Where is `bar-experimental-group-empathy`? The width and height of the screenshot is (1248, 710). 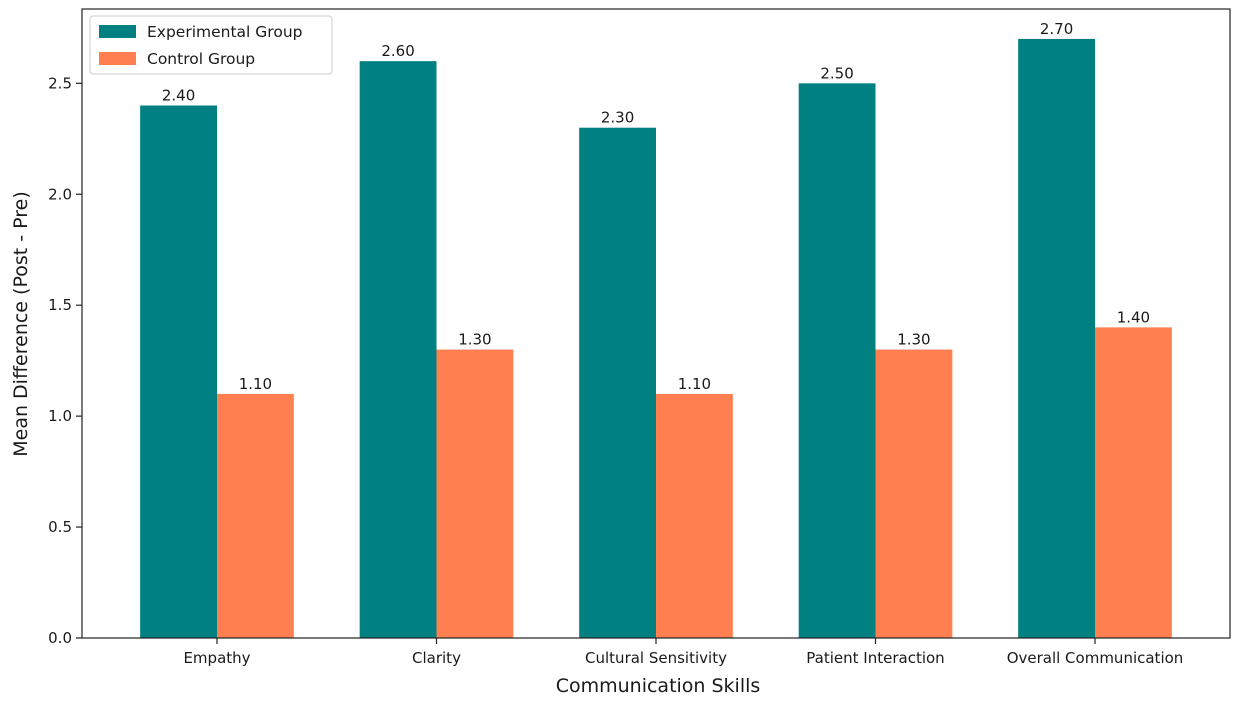 bar-experimental-group-empathy is located at coordinates (178, 371).